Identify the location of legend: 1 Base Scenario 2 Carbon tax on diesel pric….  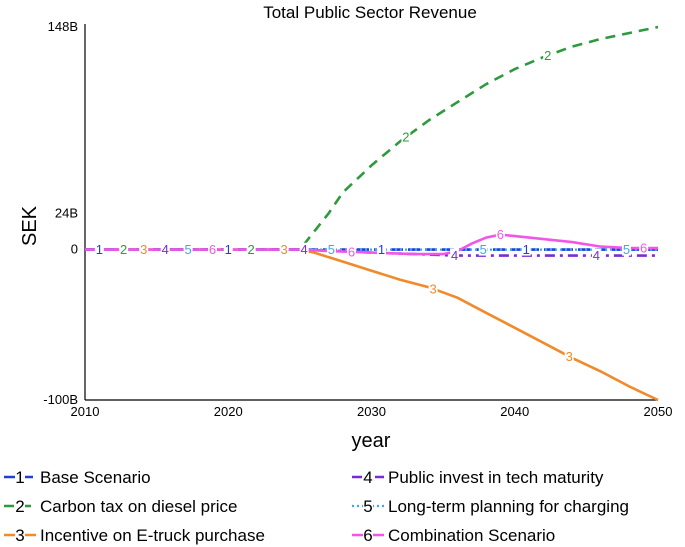
(316, 506).